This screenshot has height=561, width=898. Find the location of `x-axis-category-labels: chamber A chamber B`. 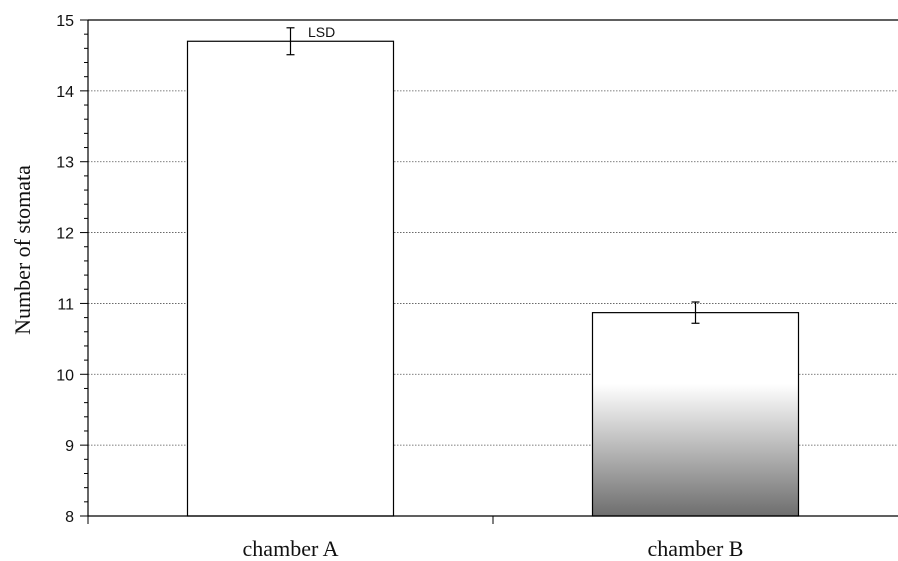

x-axis-category-labels: chamber A chamber B is located at coordinates (493, 548).